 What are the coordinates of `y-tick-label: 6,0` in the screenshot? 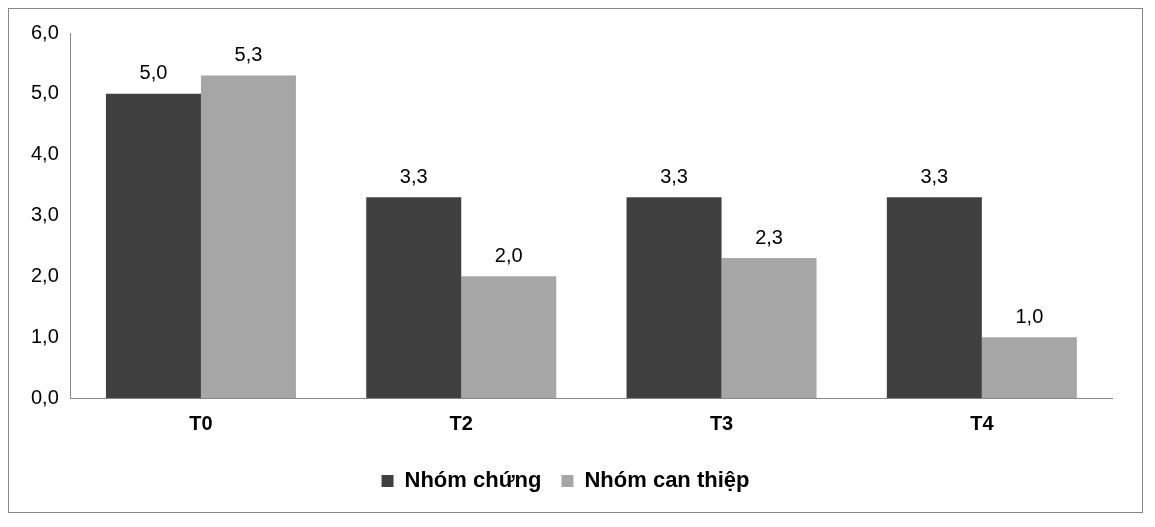 It's located at (44, 31).